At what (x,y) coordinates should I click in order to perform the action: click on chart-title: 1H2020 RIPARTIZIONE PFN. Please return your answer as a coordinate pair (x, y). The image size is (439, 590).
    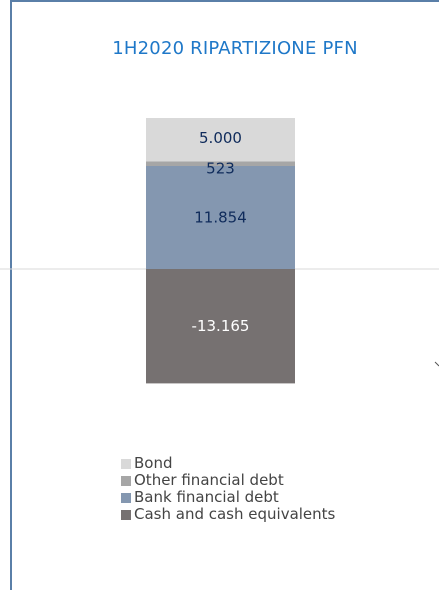
    Looking at the image, I should click on (235, 48).